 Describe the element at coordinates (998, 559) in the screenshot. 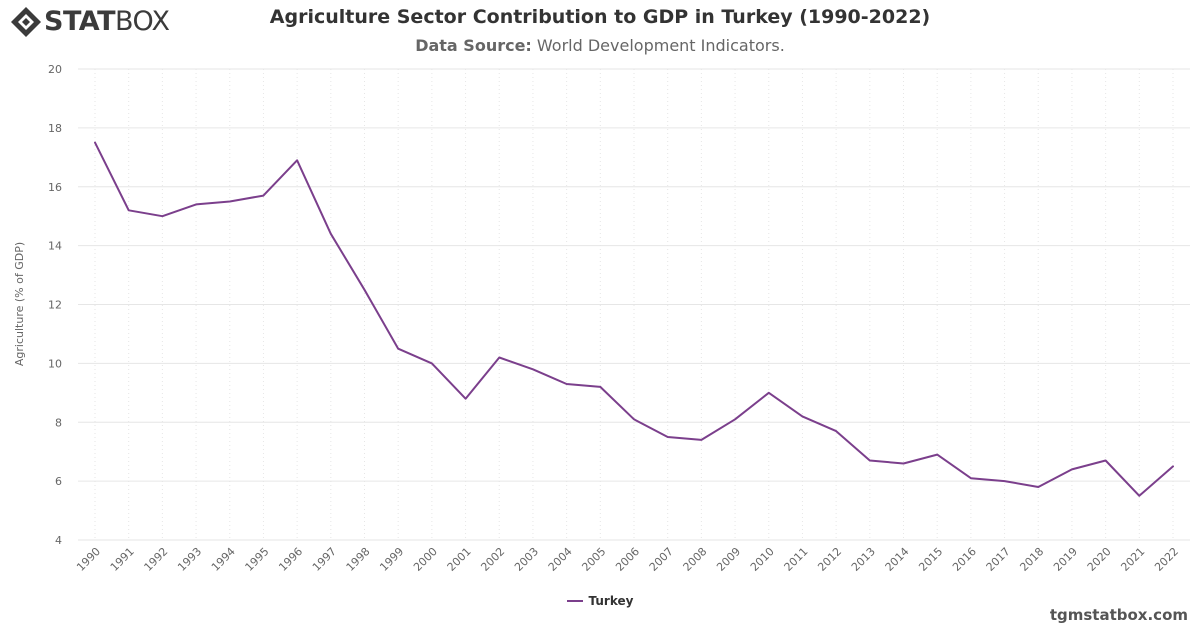

I see `x-tick-label: 2017` at that location.